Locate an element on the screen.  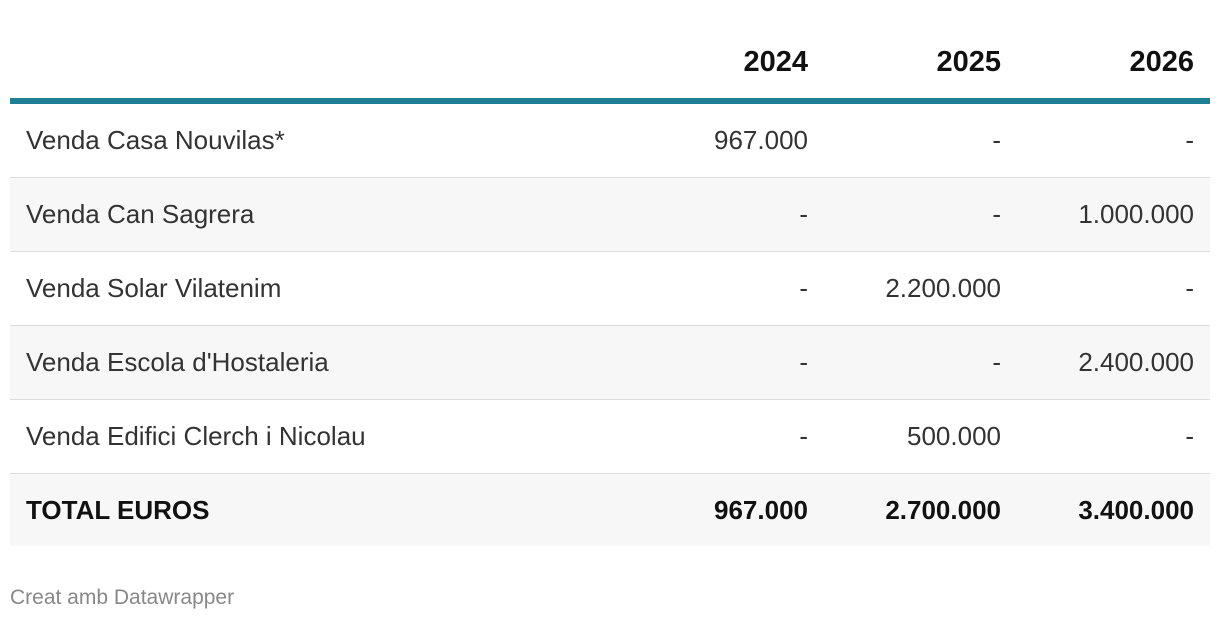
column-header-2025: 2025 is located at coordinates (920, 65).